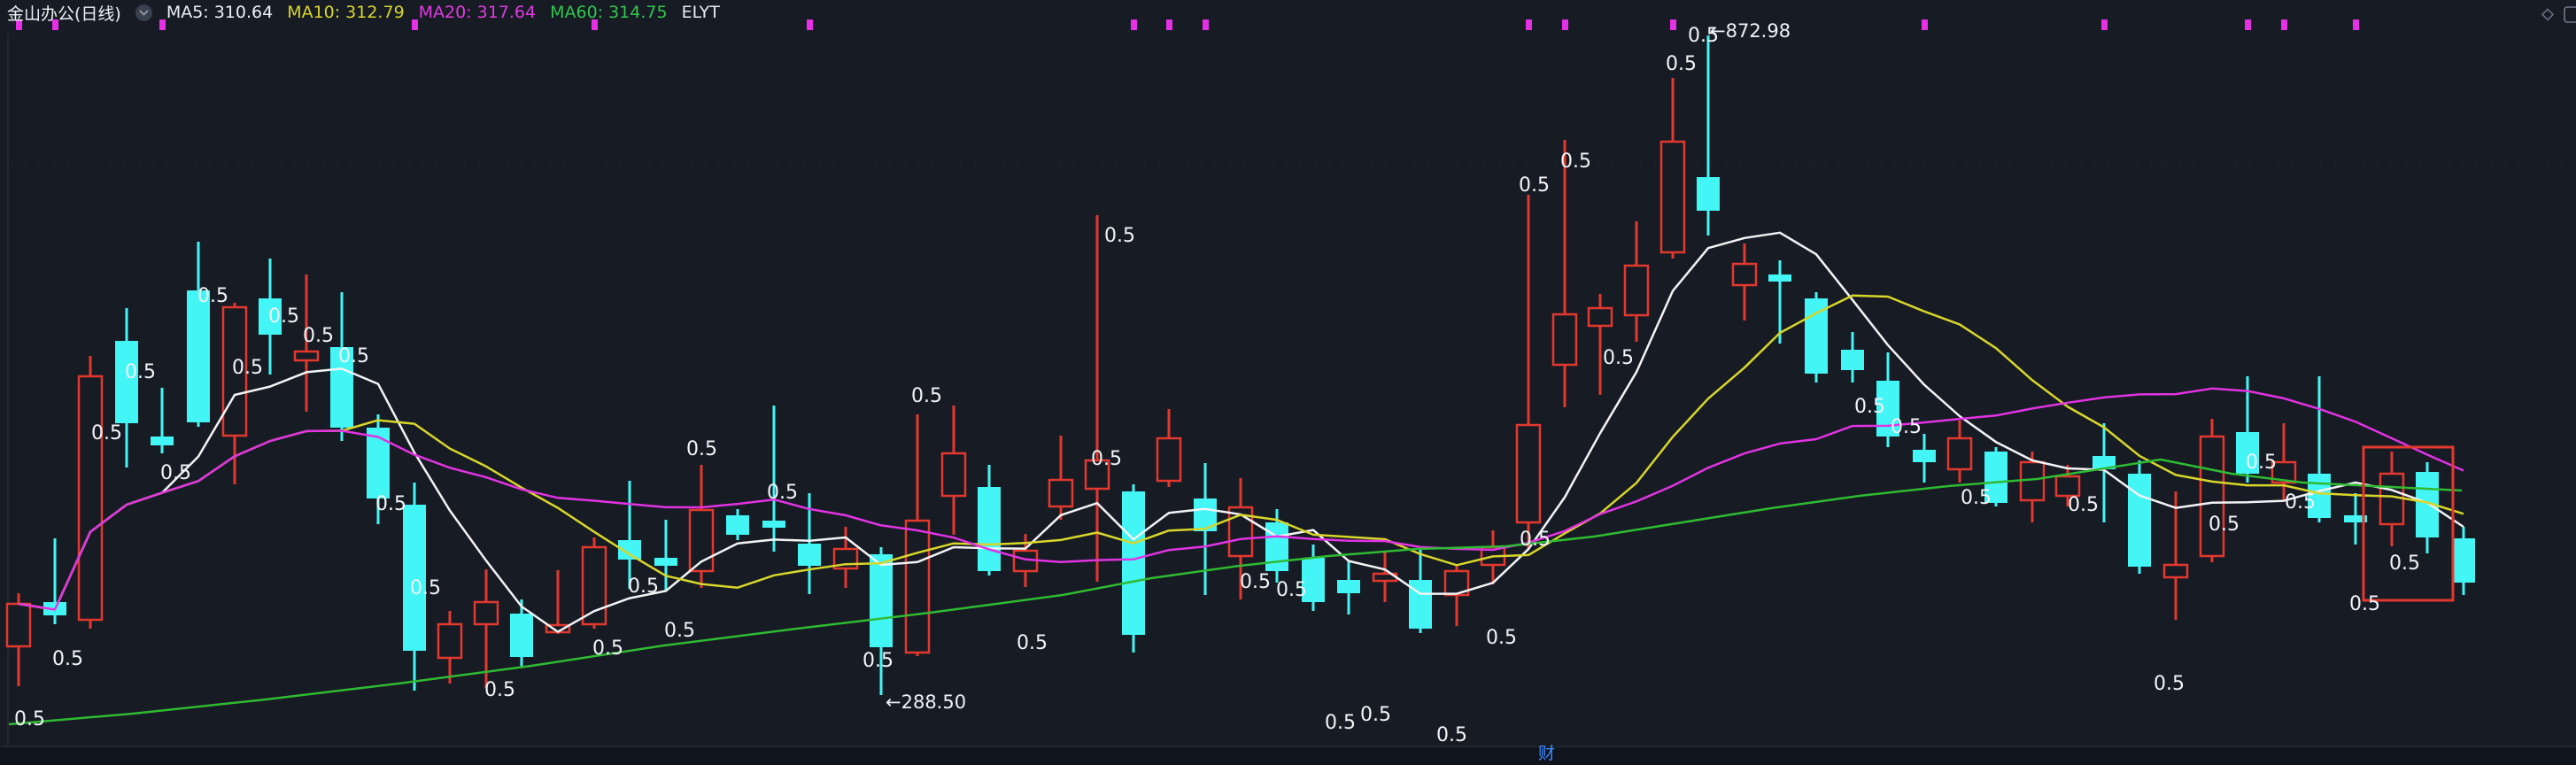  What do you see at coordinates (1750, 31) in the screenshot?
I see `price-extreme-label: ←872.98` at bounding box center [1750, 31].